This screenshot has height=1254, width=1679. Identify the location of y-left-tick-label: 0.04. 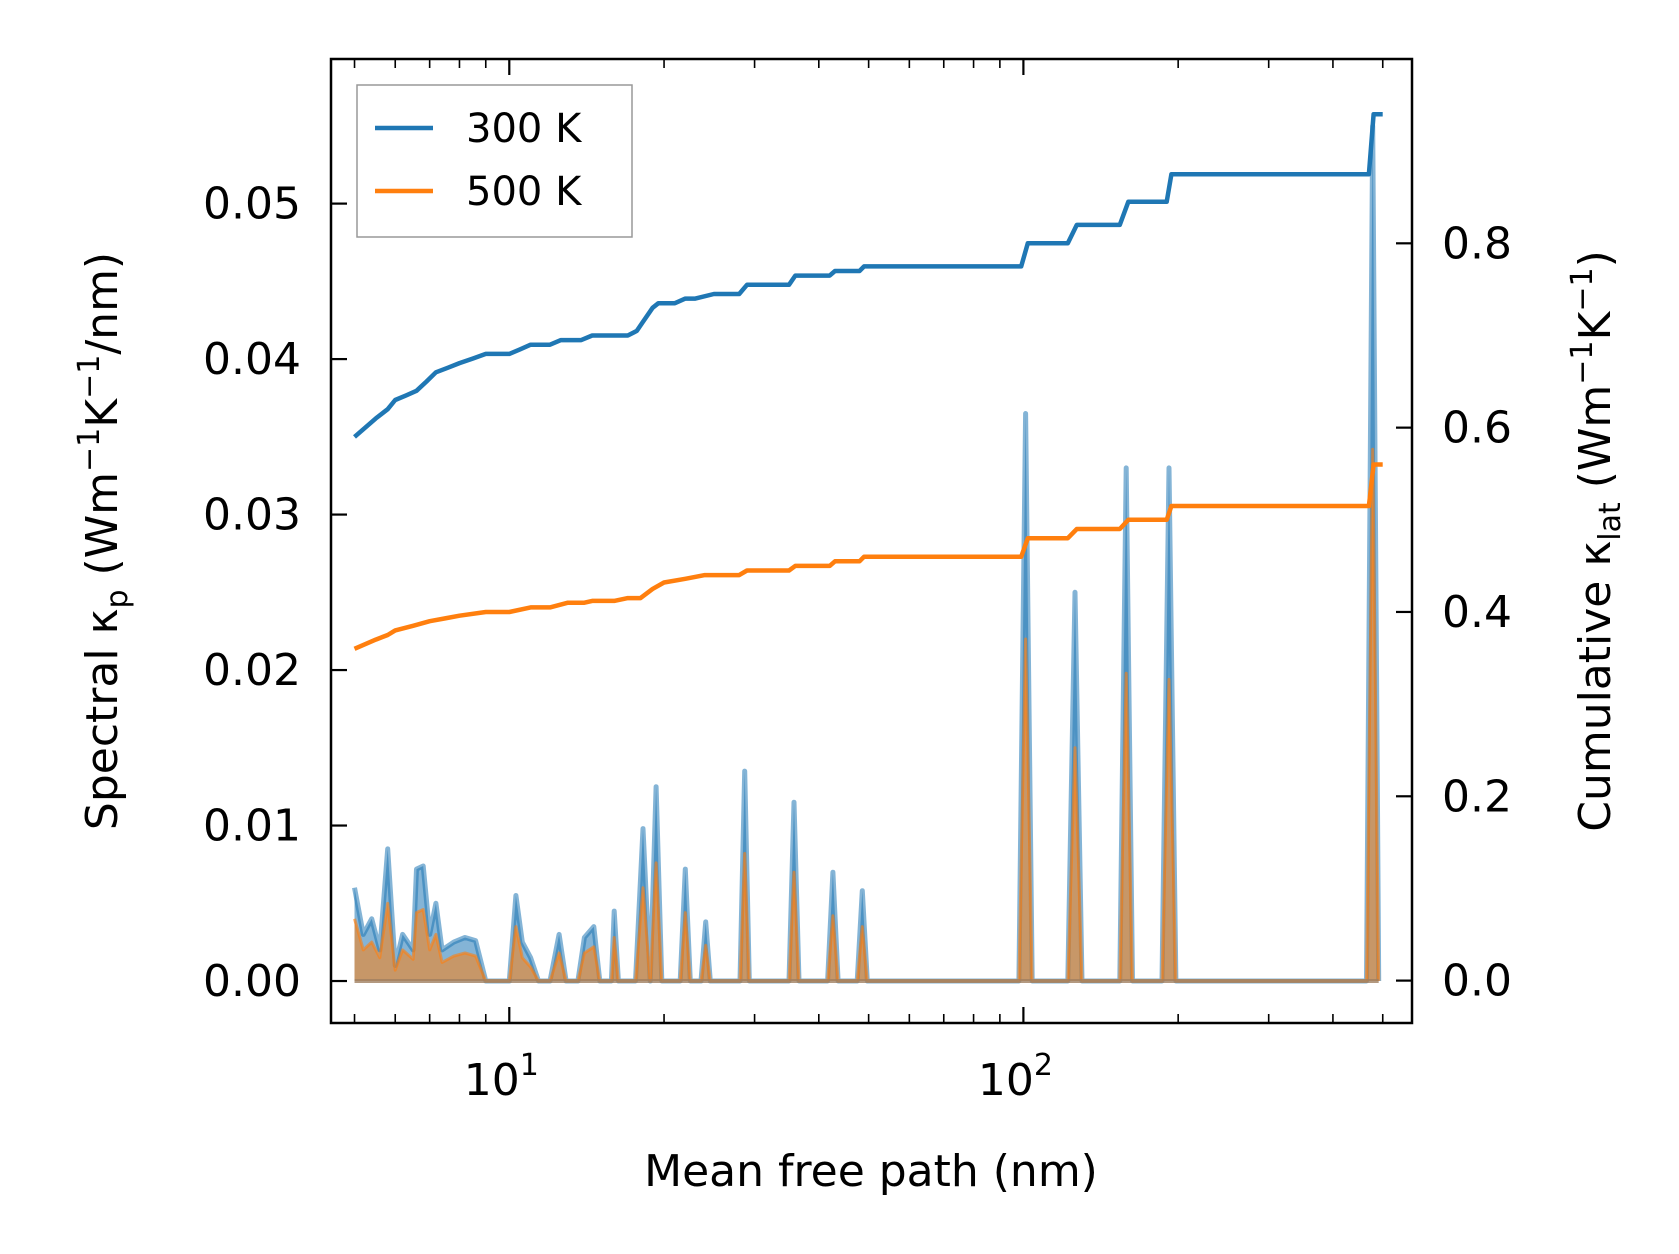
(252, 359).